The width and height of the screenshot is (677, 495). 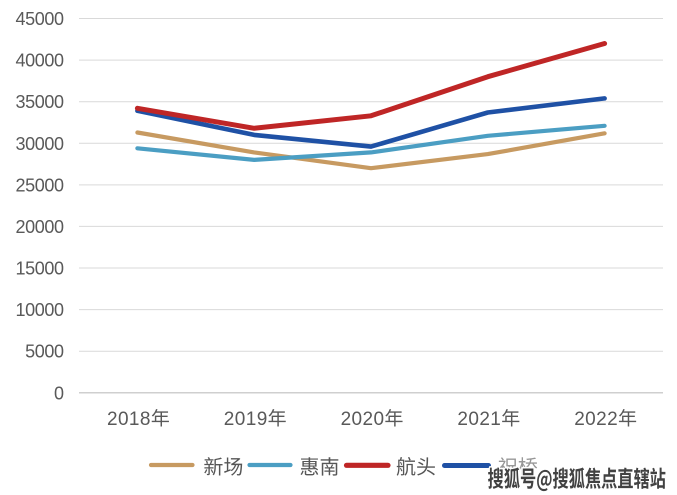 I want to click on svg-text: 2020, so click(x=363, y=419).